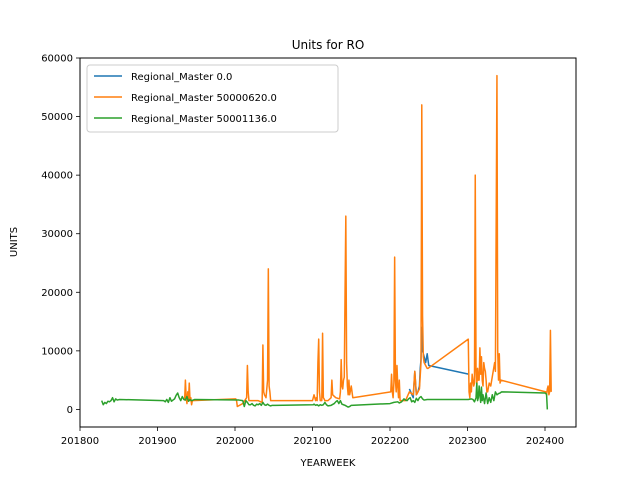 Image resolution: width=640 pixels, height=484 pixels. What do you see at coordinates (328, 463) in the screenshot?
I see `x-axis-label: YEARWEEK` at bounding box center [328, 463].